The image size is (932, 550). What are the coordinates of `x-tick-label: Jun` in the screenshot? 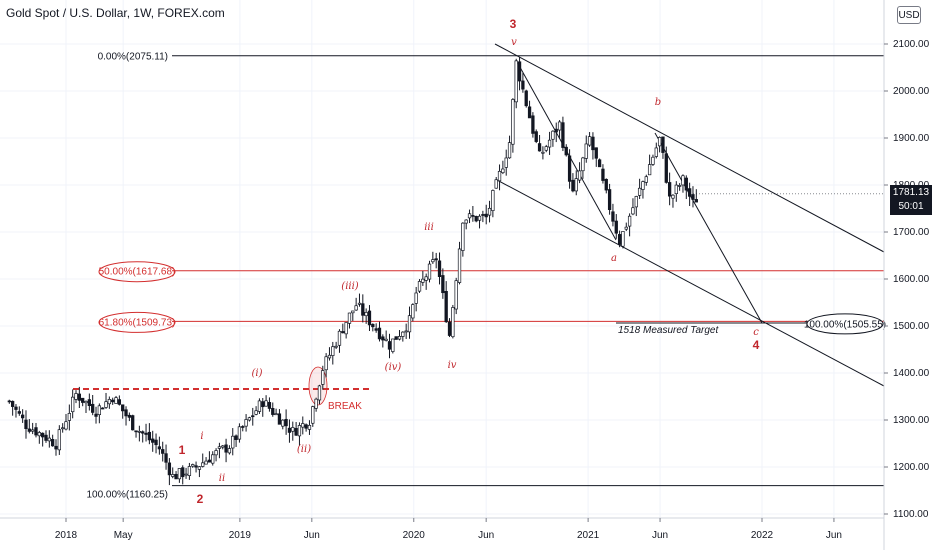 It's located at (486, 535).